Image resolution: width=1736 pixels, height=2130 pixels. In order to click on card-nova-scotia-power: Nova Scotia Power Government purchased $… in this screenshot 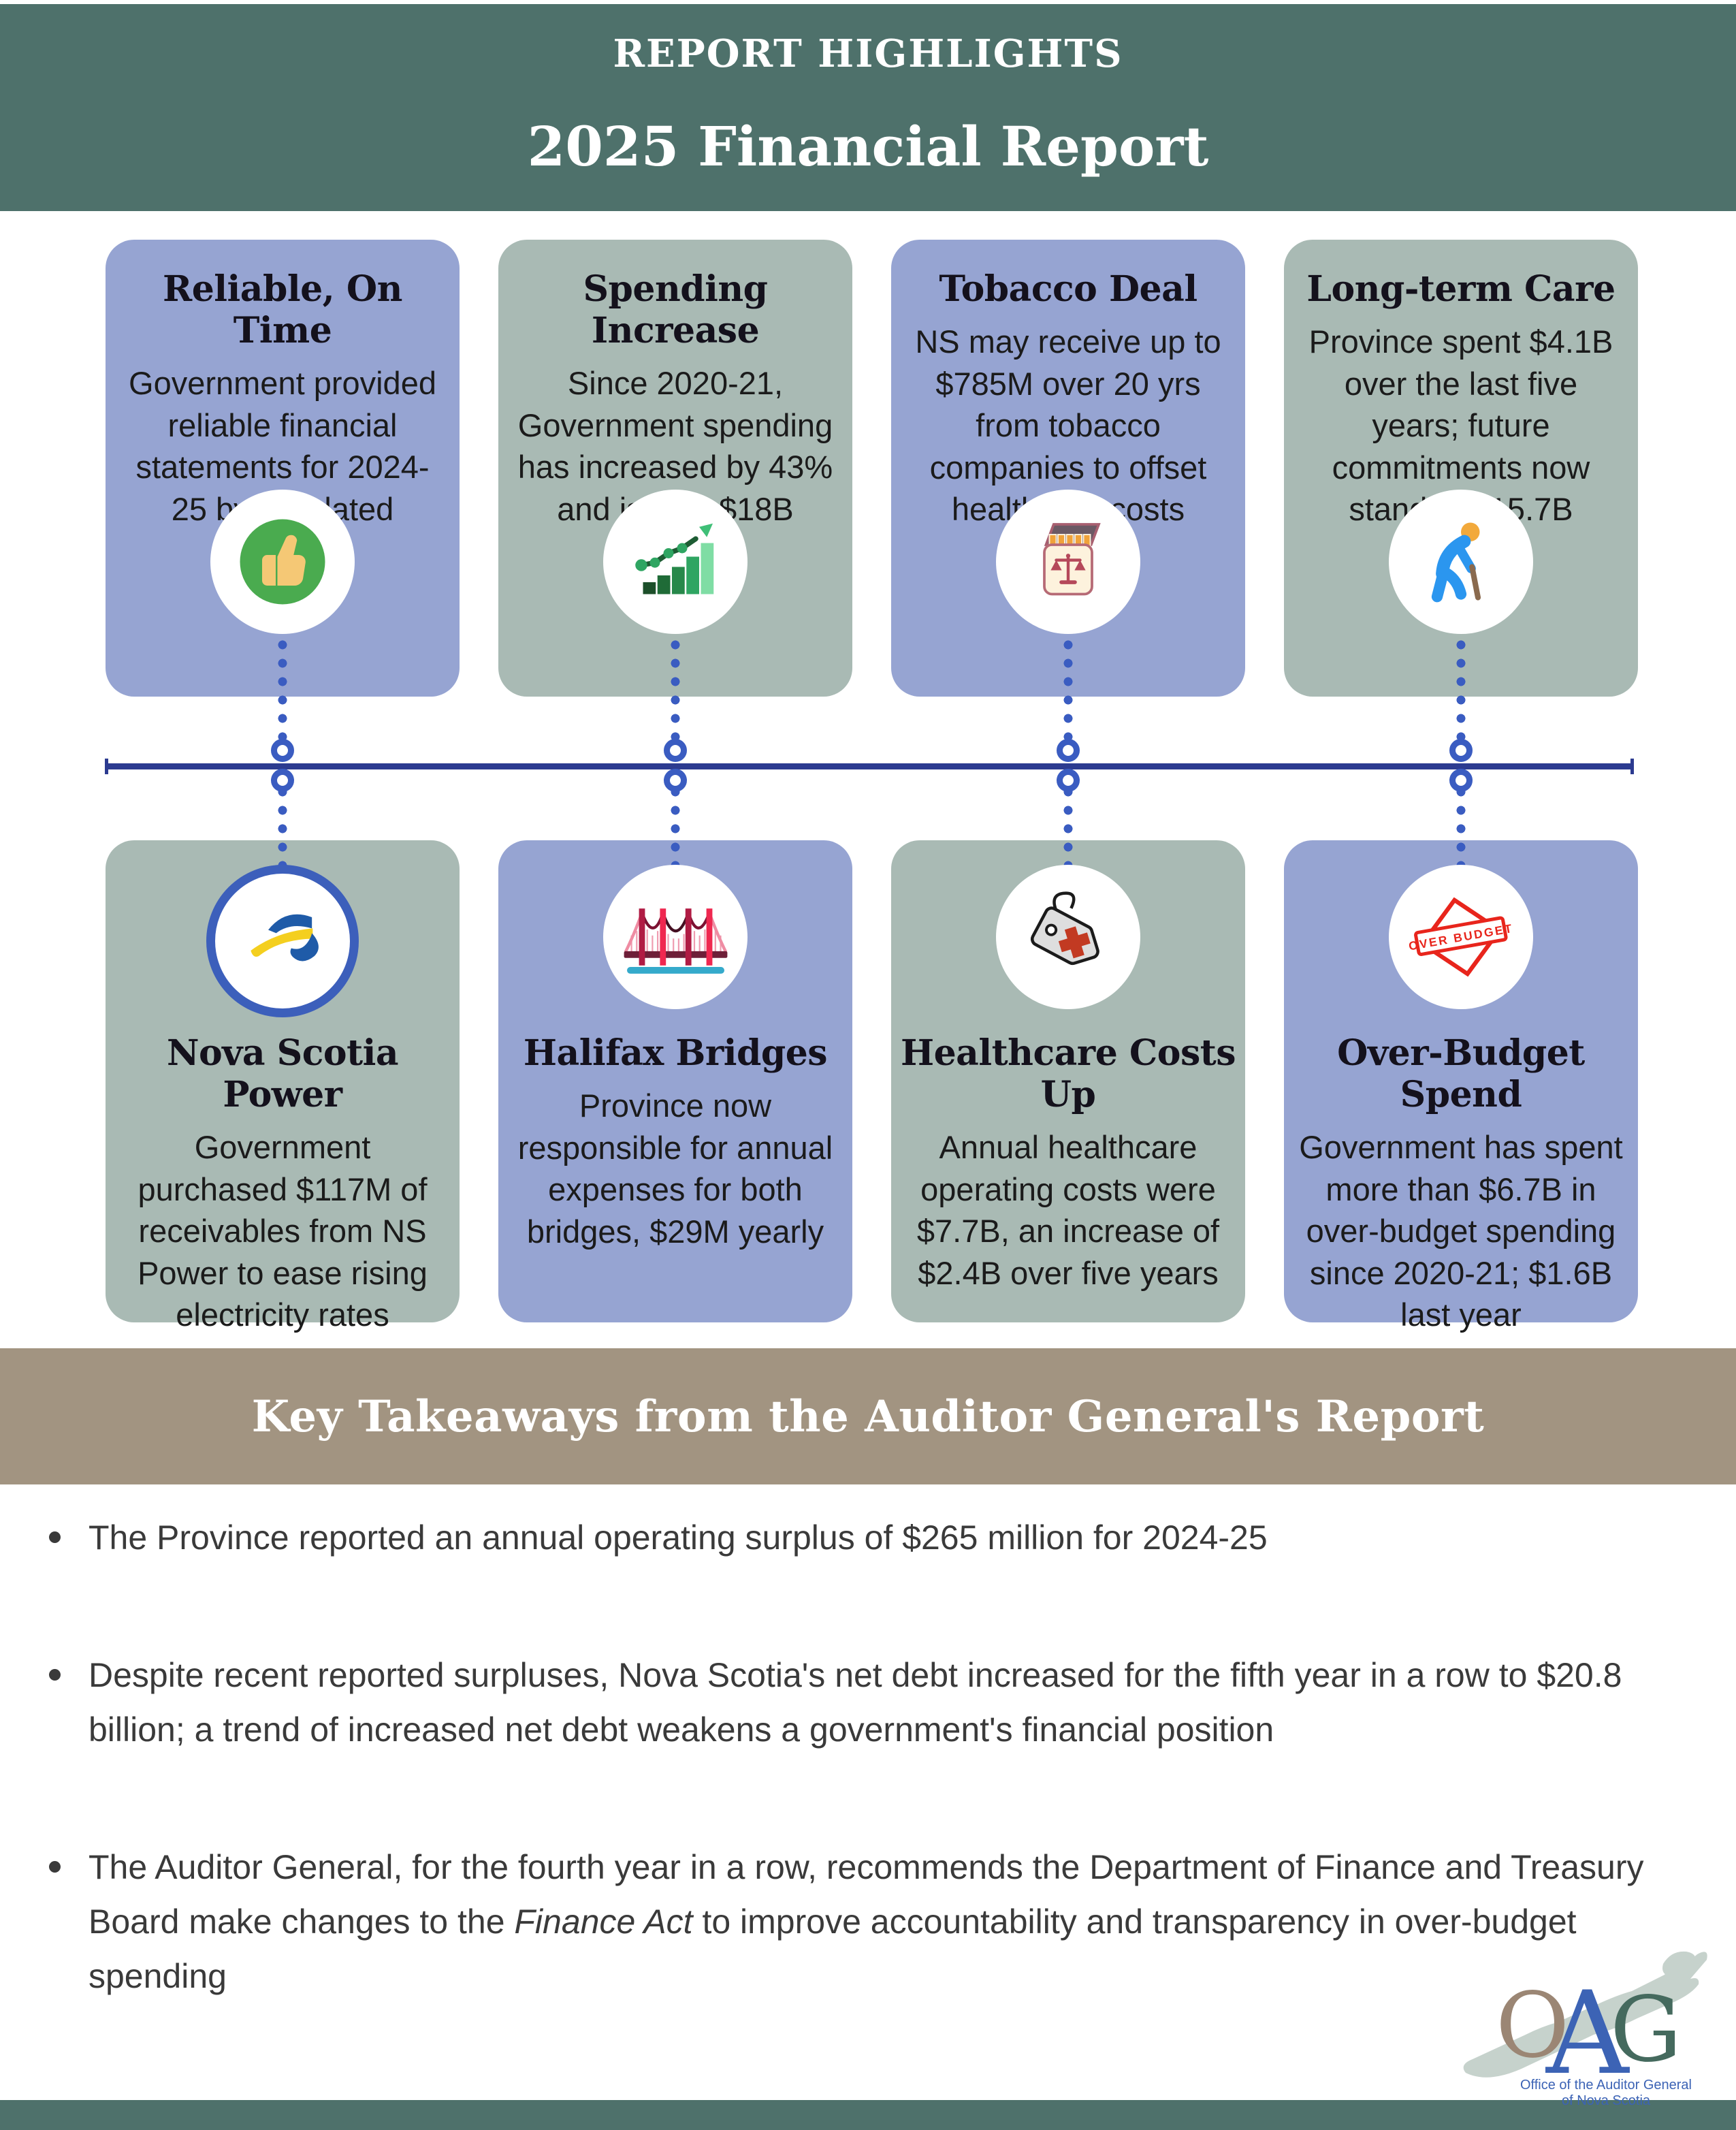, I will do `click(283, 1086)`.